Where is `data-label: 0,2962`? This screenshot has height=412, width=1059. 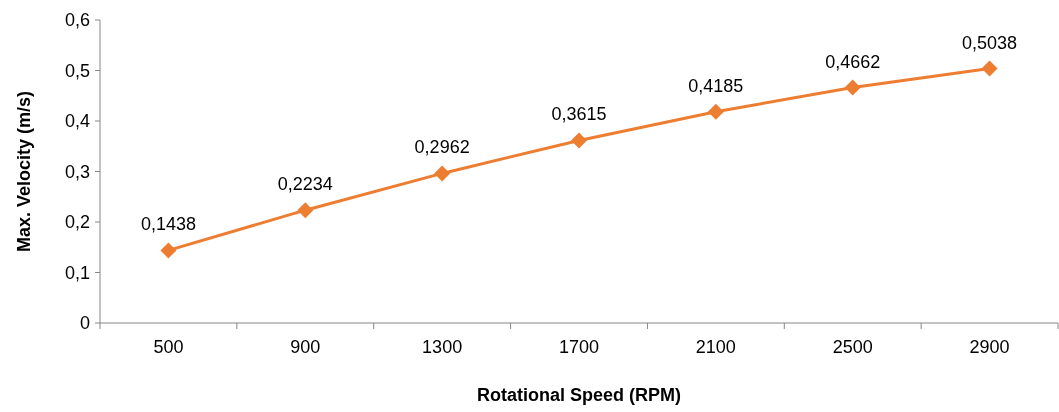
data-label: 0,2962 is located at coordinates (442, 147).